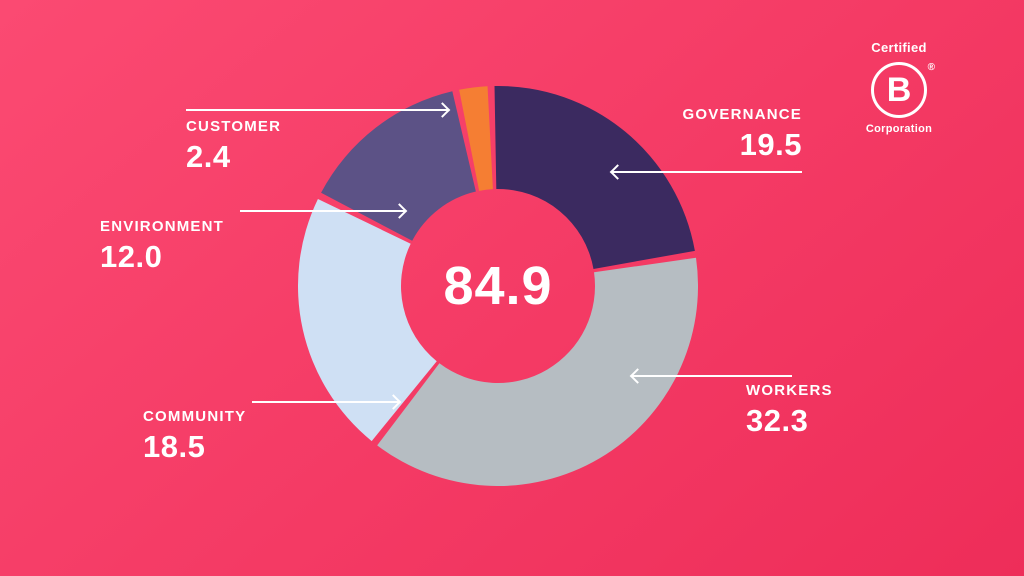 The height and width of the screenshot is (576, 1024). What do you see at coordinates (742, 114) in the screenshot?
I see `governance-label: GOVERNANCE` at bounding box center [742, 114].